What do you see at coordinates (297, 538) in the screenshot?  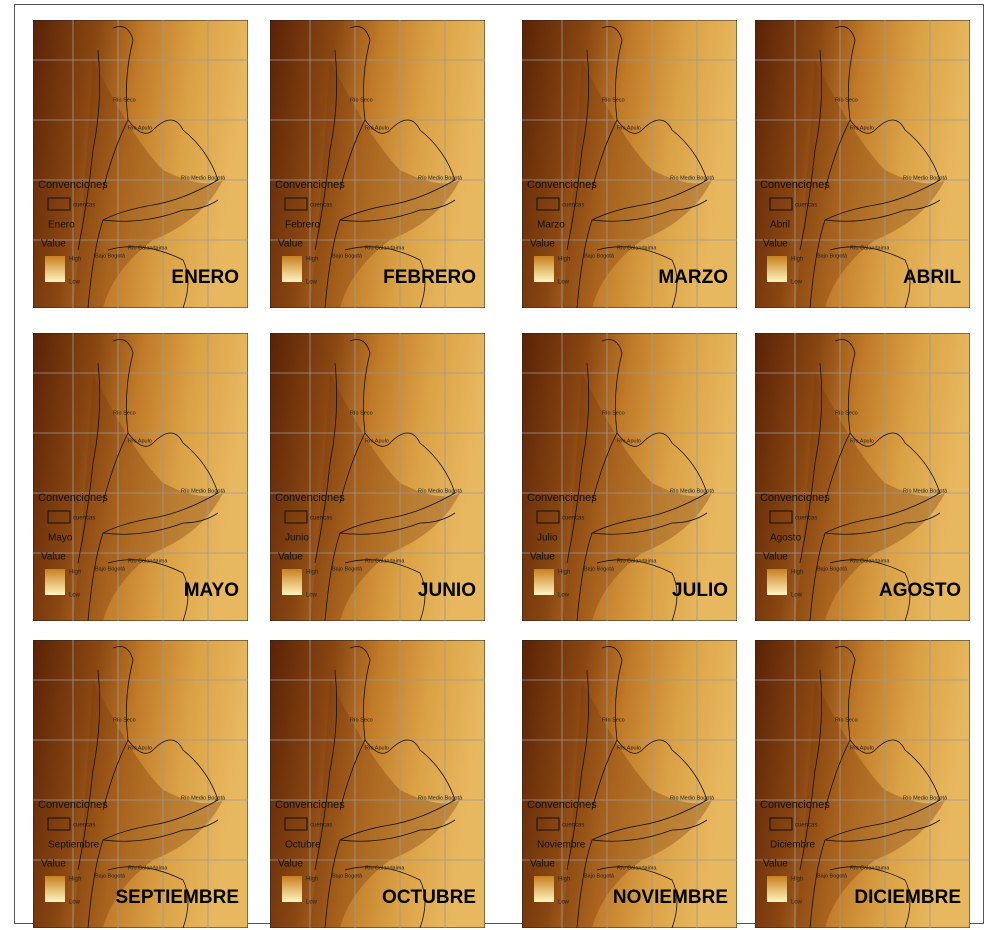 I see `legend-month: Junio` at bounding box center [297, 538].